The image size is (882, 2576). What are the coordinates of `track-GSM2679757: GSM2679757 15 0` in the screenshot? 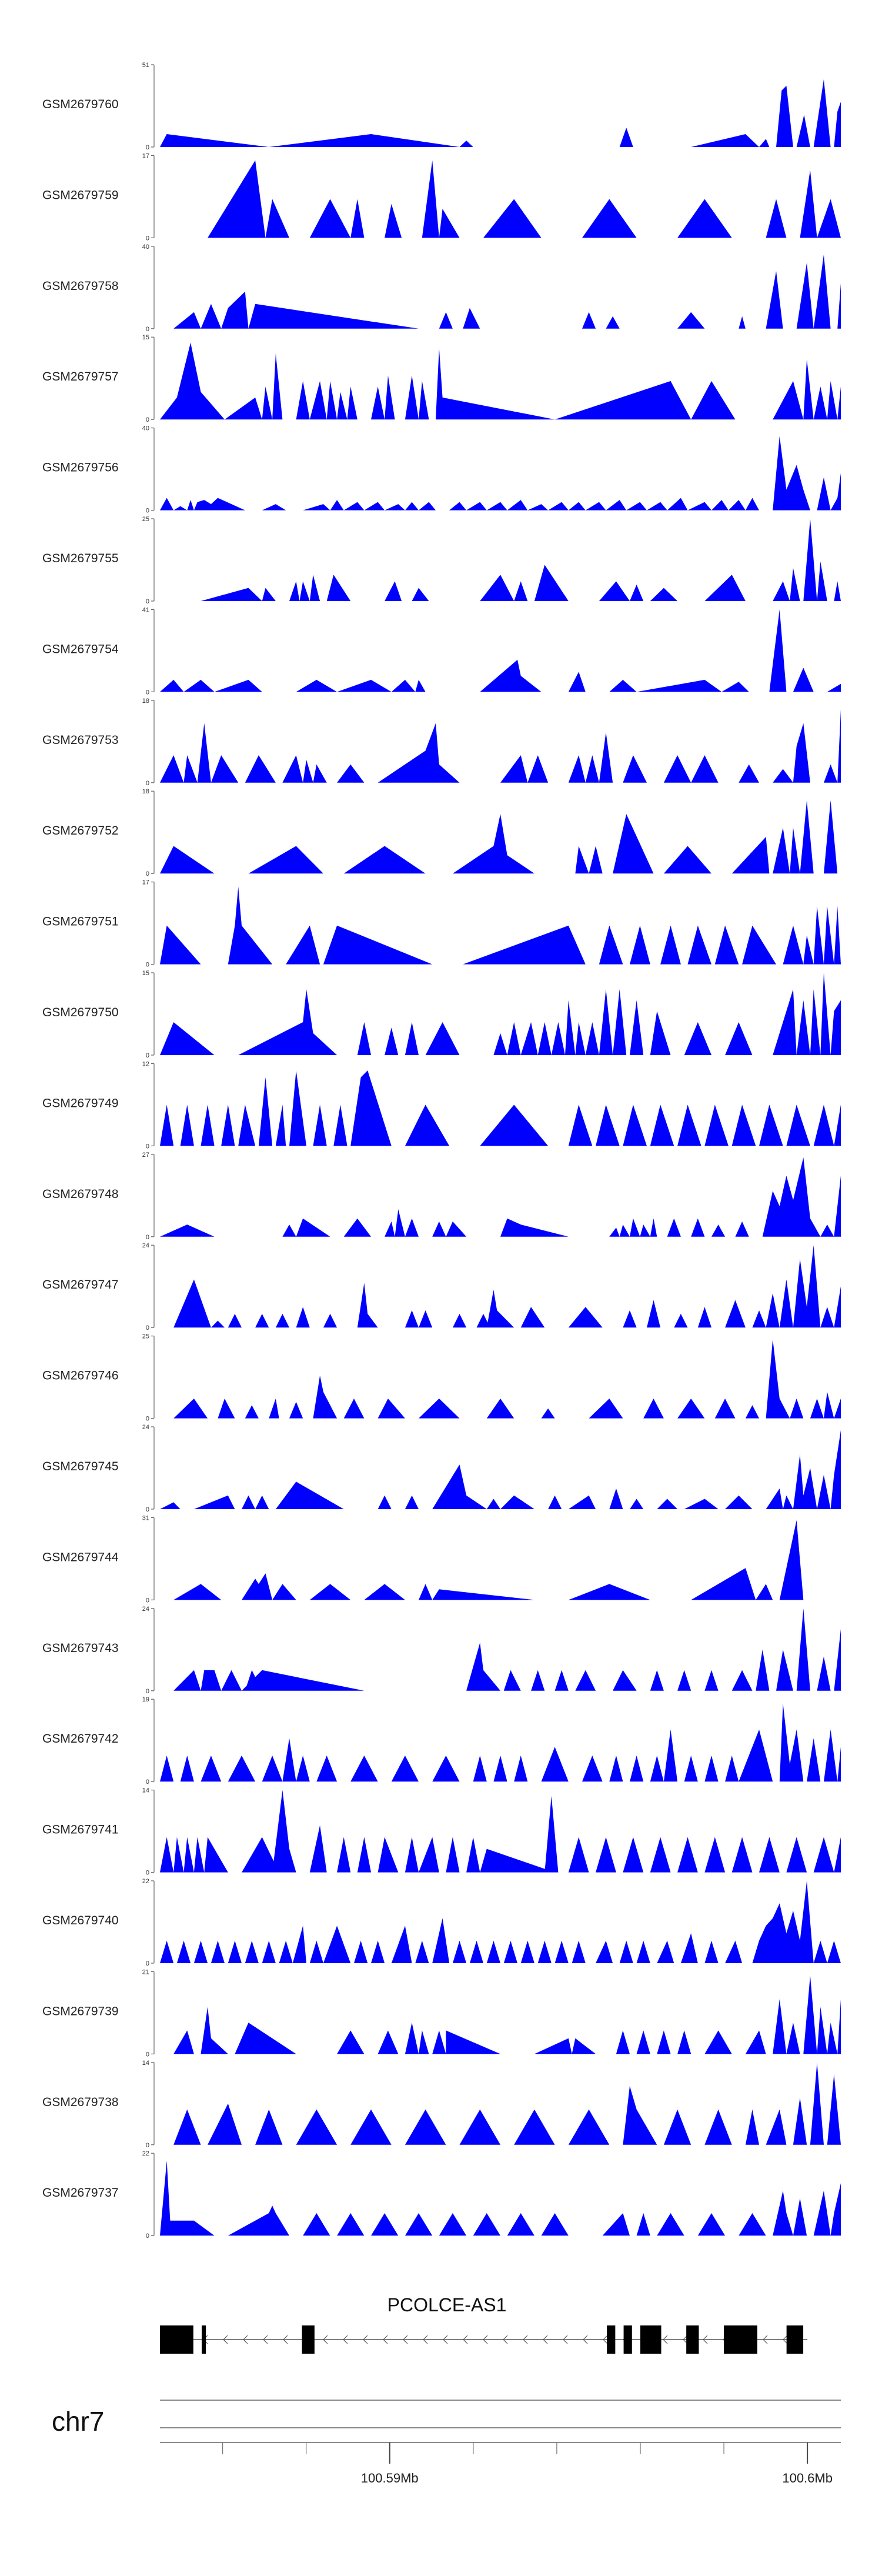 It's located at (441, 378).